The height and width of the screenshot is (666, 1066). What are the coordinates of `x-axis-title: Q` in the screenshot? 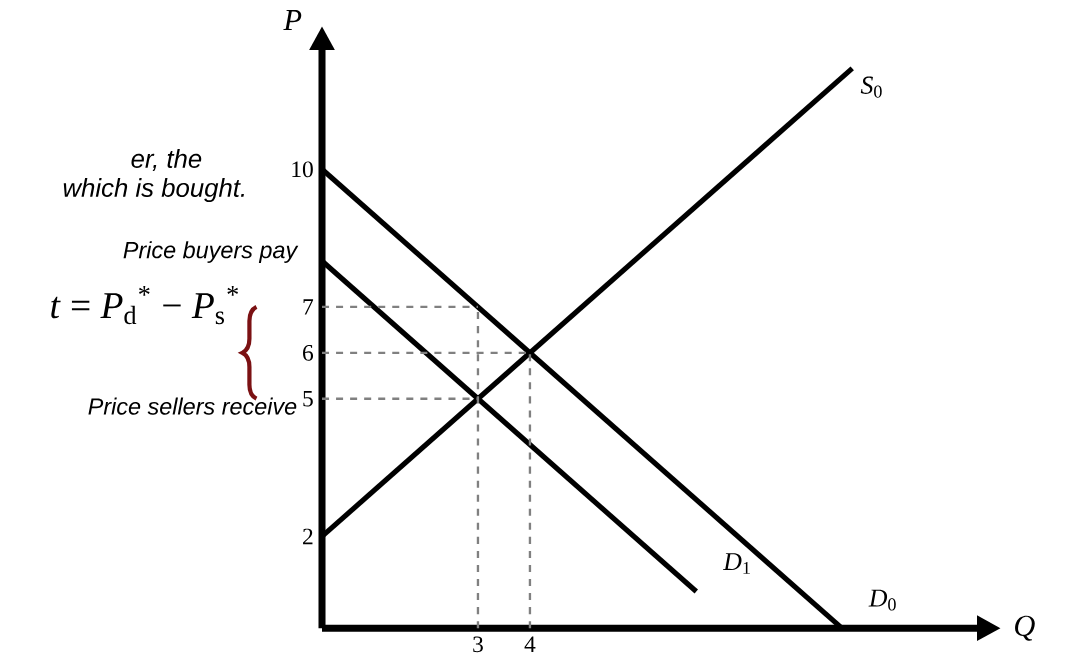 It's located at (1025, 628).